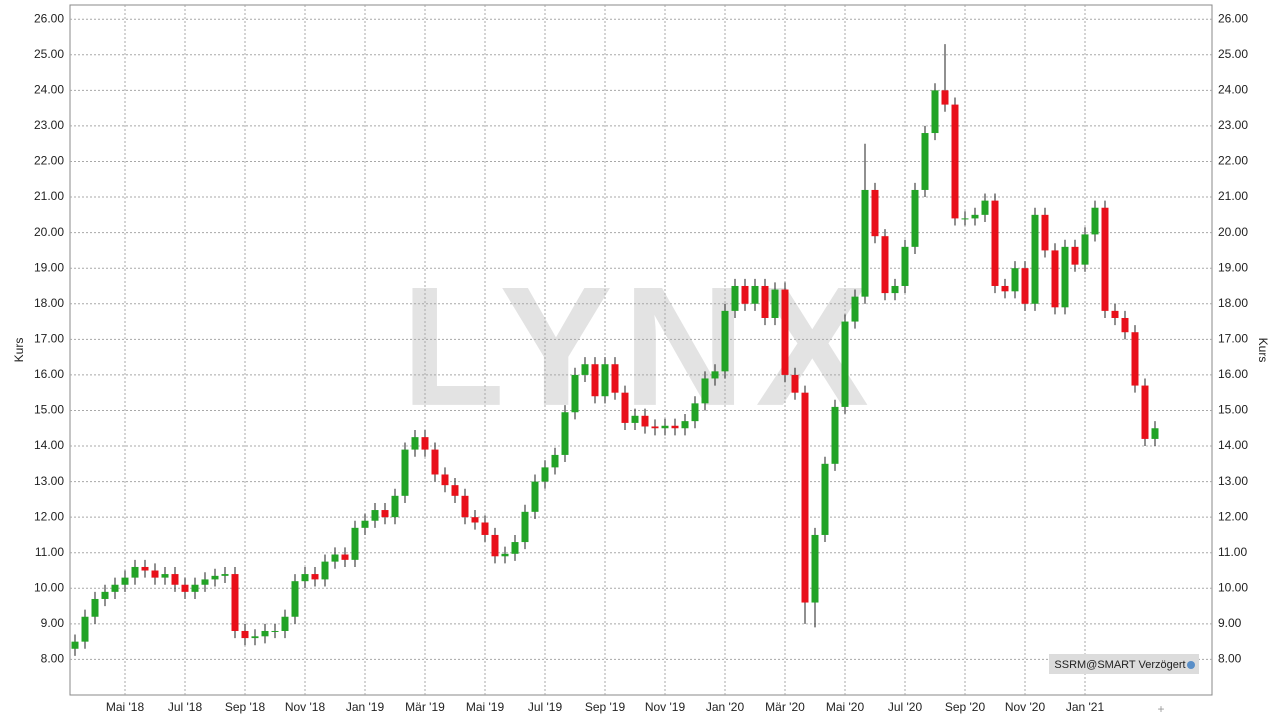 This screenshot has width=1279, height=726. I want to click on y-tick-label: 9.00, so click(53, 623).